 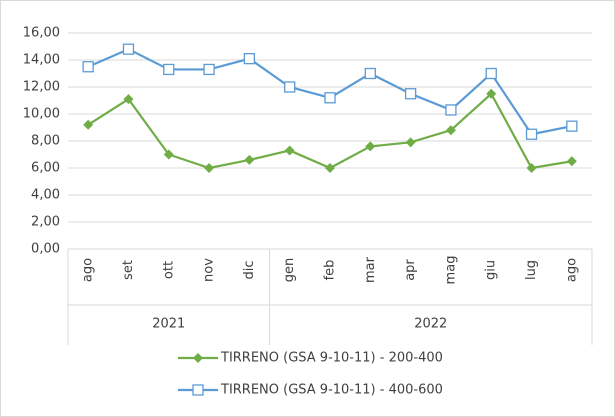 What do you see at coordinates (41, 60) in the screenshot?
I see `y-tick-label: 14,00` at bounding box center [41, 60].